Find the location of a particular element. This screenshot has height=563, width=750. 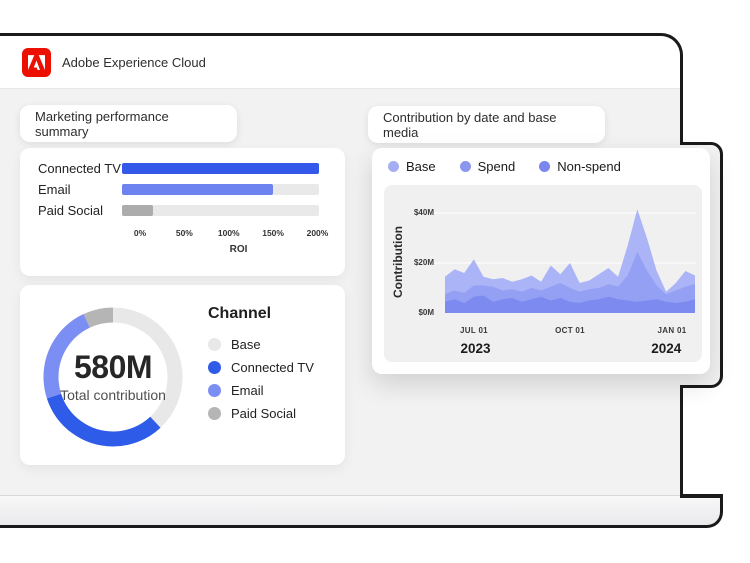

legend-label: Paid Social is located at coordinates (264, 413).